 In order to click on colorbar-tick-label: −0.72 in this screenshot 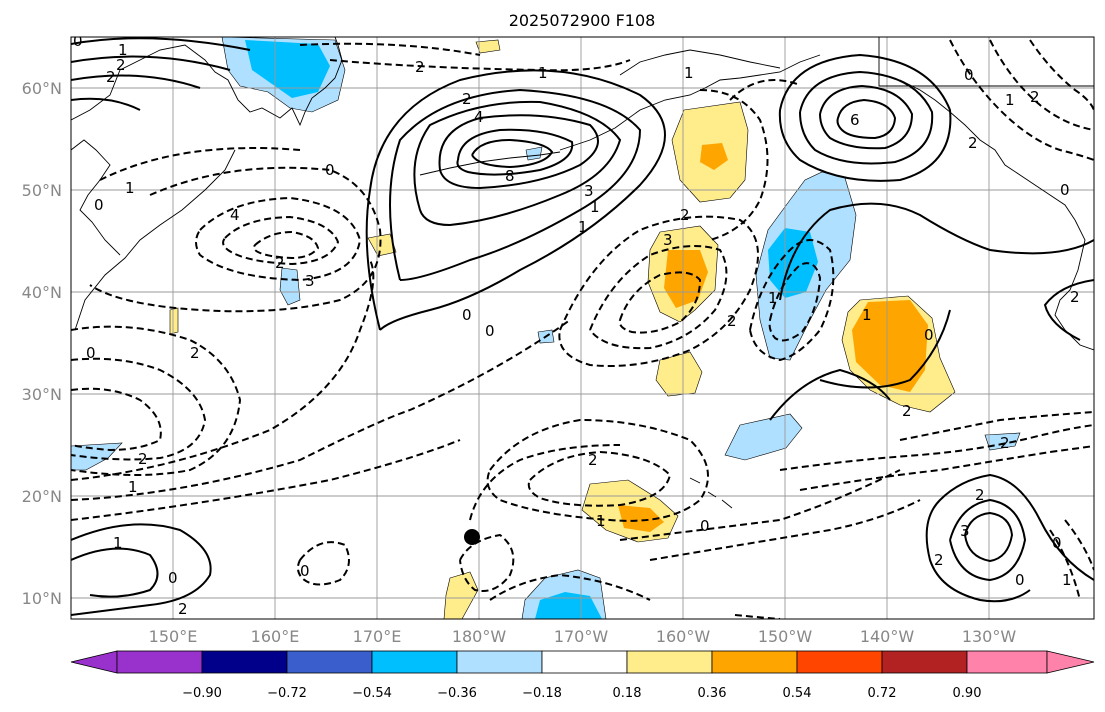, I will do `click(287, 693)`.